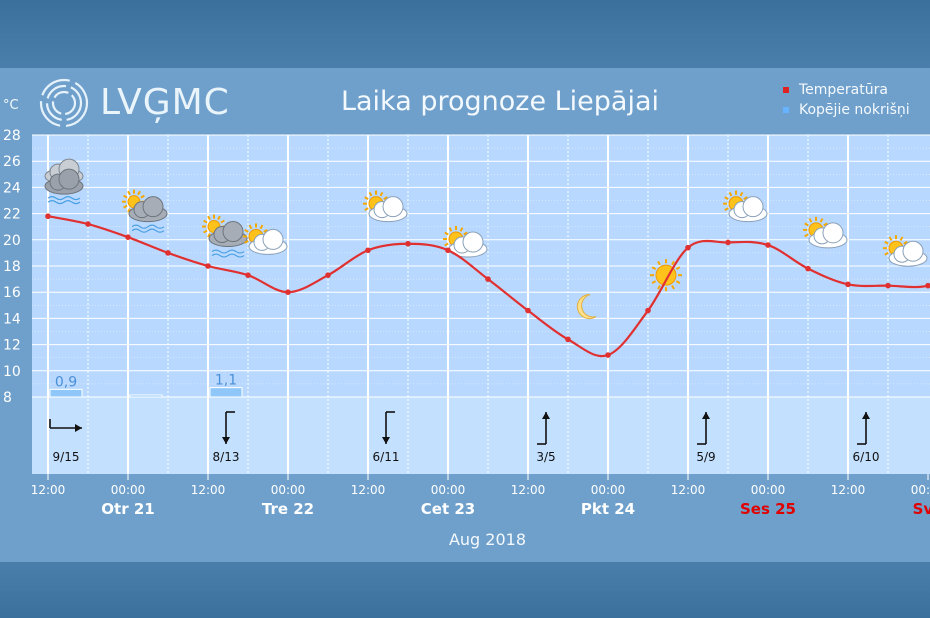 Image resolution: width=930 pixels, height=618 pixels. What do you see at coordinates (66, 382) in the screenshot?
I see `precipitation-value-label: 0,9` at bounding box center [66, 382].